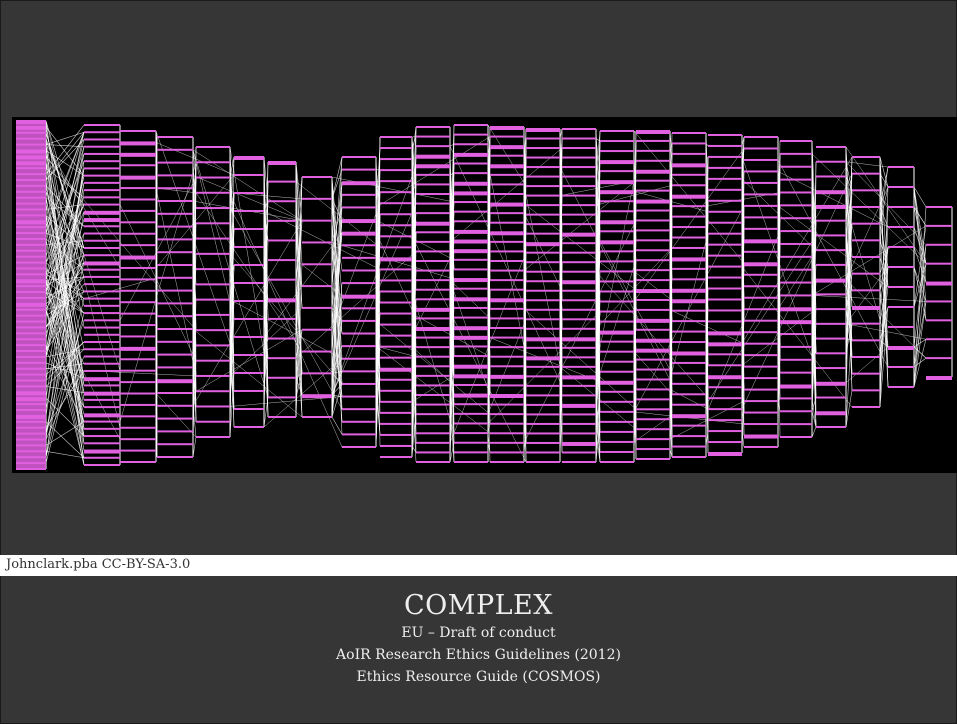  Describe the element at coordinates (478, 655) in the screenshot. I see `subtitle-line-2: AoIR Research Ethics Guidelines (2012)` at that location.